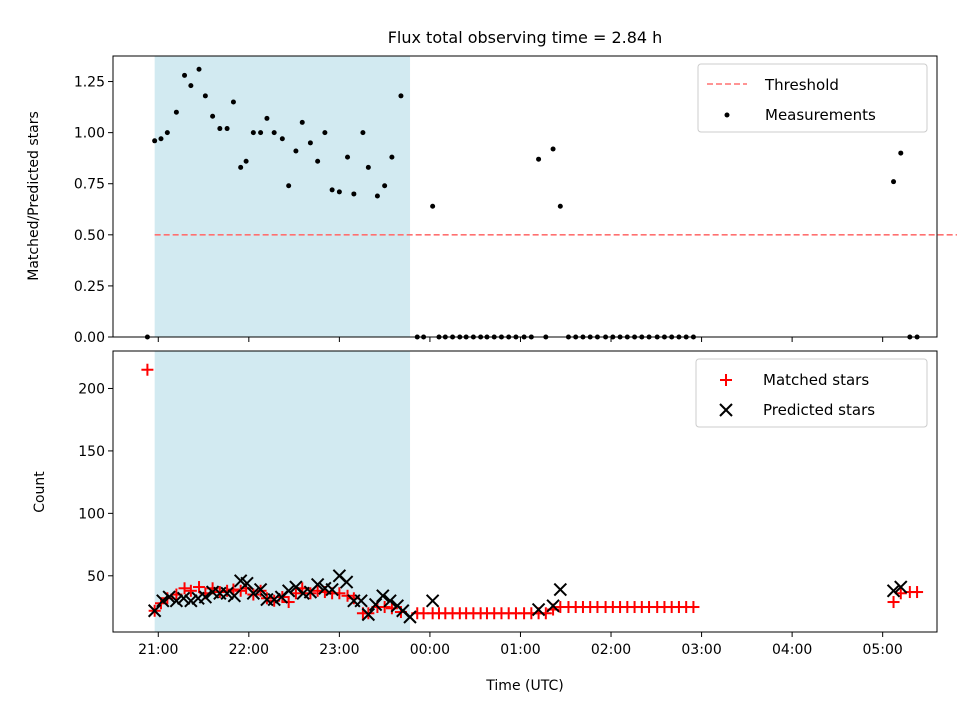 This screenshot has height=720, width=960. What do you see at coordinates (819, 410) in the screenshot?
I see `predicted-legend-label: Predicted stars` at bounding box center [819, 410].